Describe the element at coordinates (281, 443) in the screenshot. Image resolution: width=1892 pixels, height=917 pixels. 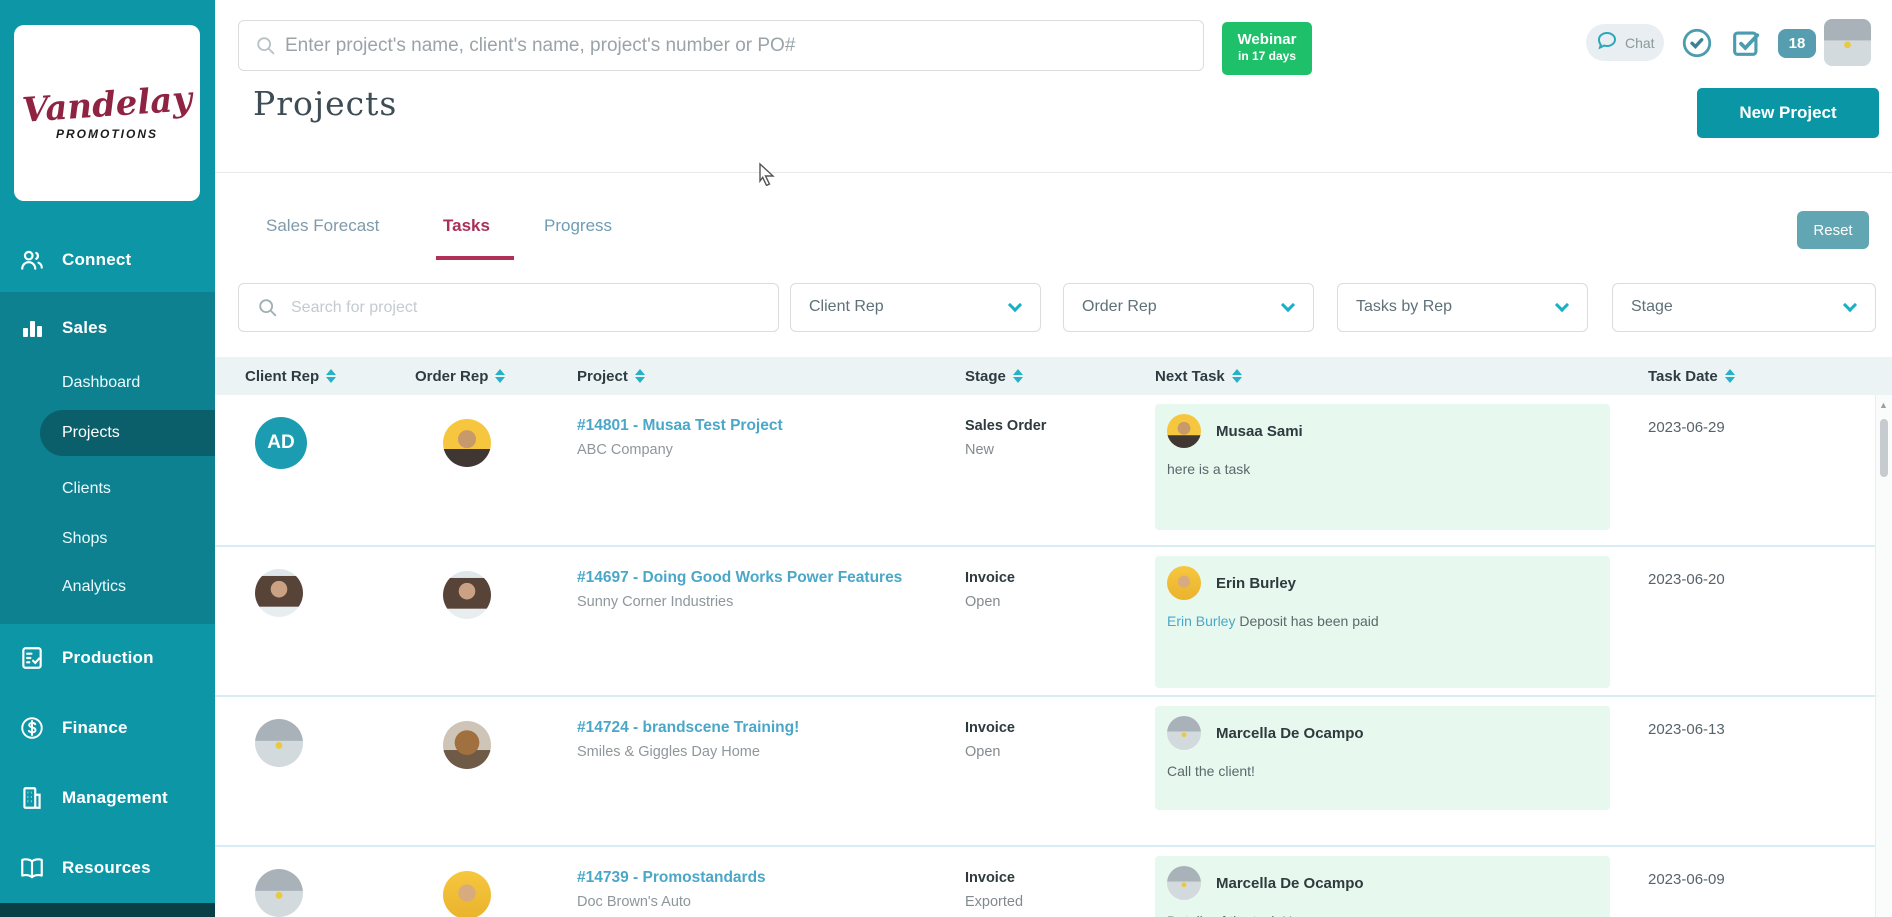
I see `client-rep-avatar: AD` at that location.